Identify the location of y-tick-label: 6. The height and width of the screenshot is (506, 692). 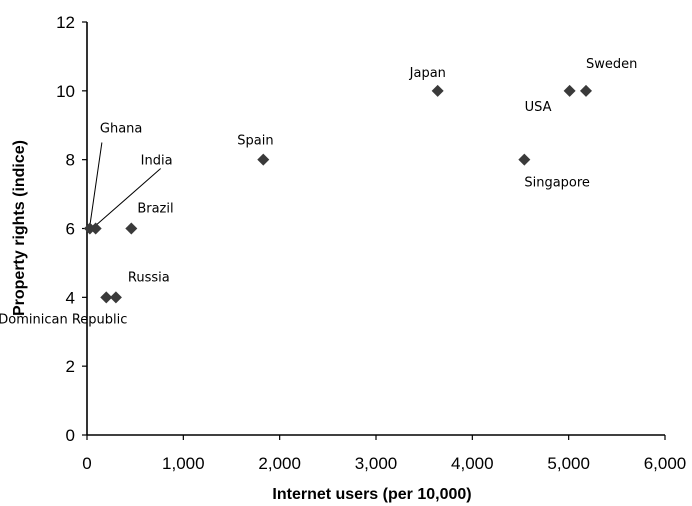
(70, 229).